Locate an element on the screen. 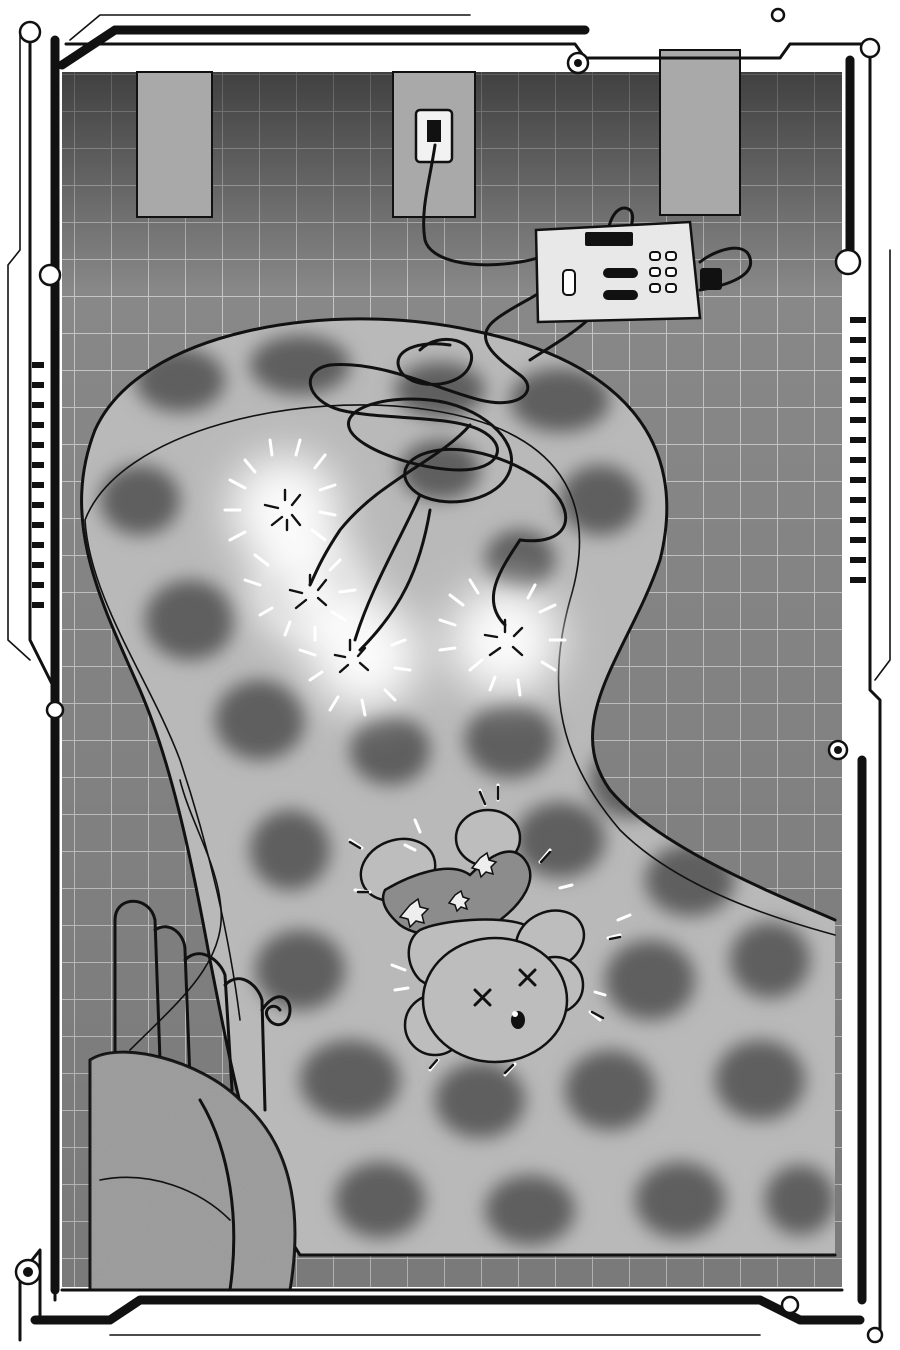 The width and height of the screenshot is (900, 1350). frame-vent-left is located at coordinates (38, 485).